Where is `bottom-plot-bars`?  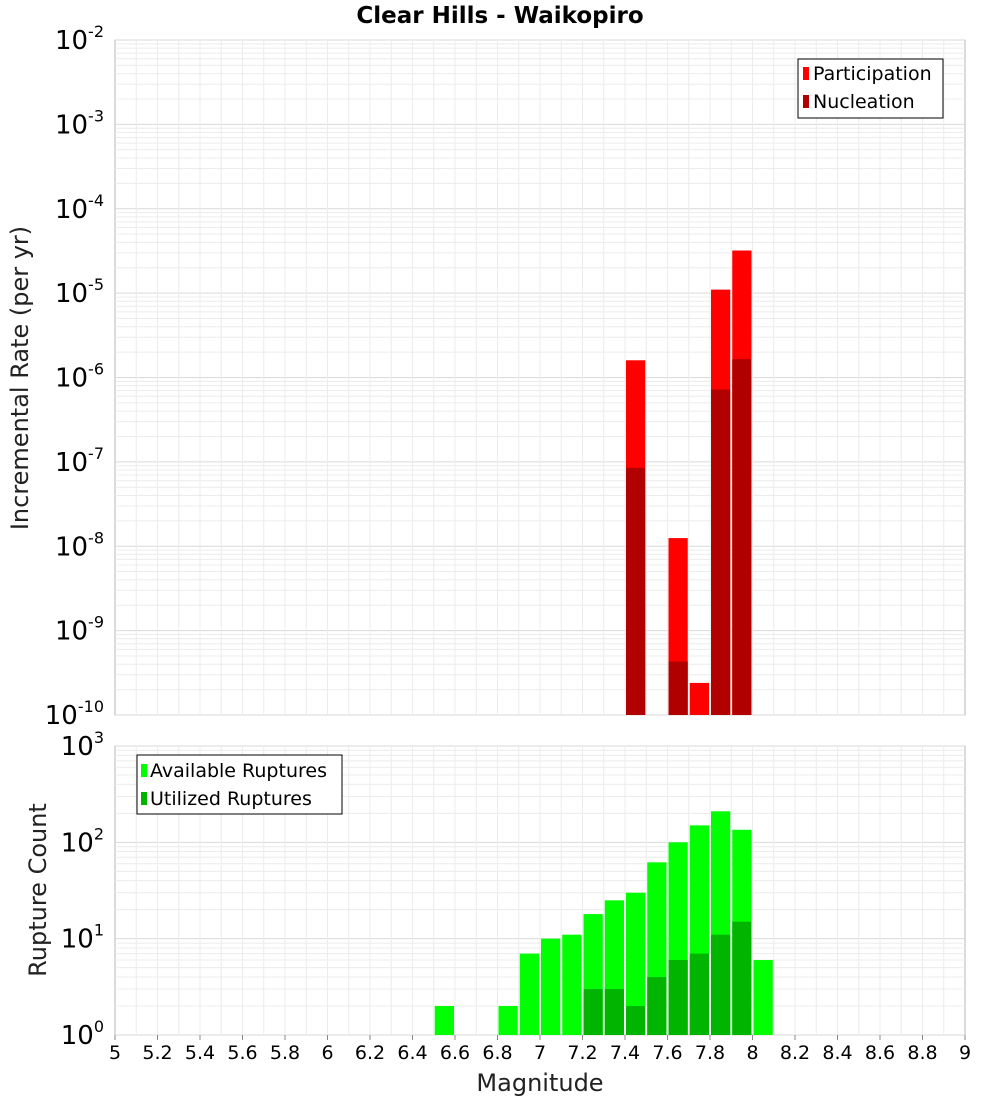
bottom-plot-bars is located at coordinates (603, 923).